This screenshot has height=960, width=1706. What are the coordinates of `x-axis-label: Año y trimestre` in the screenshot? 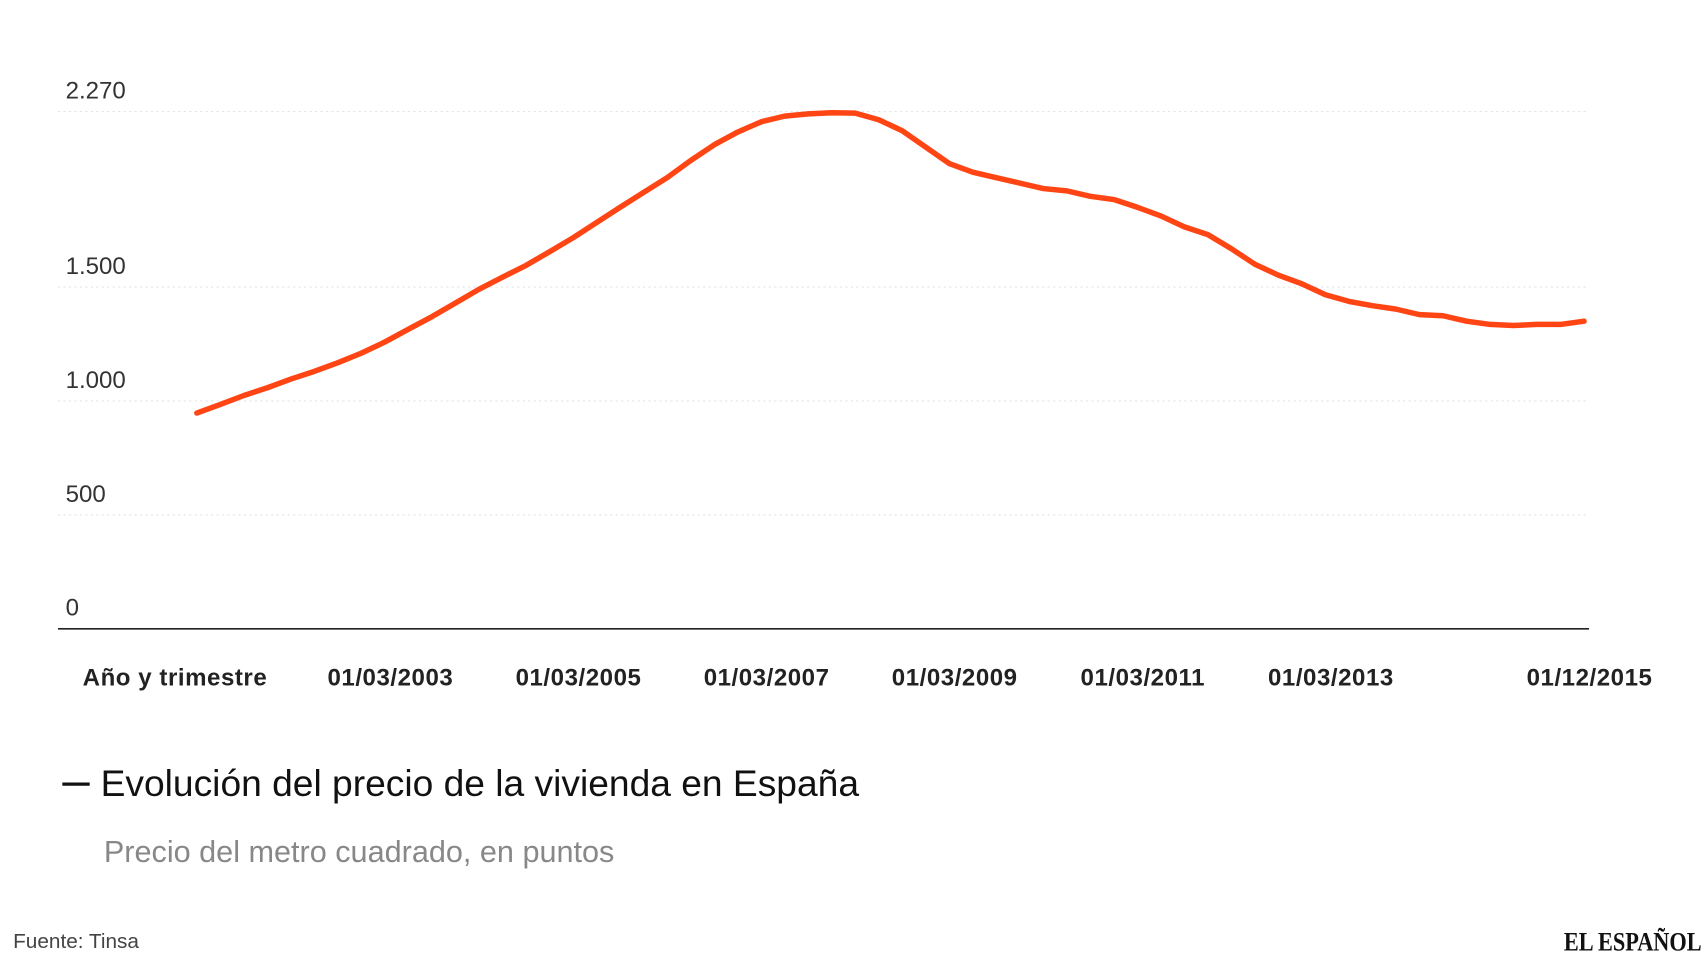 It's located at (175, 678).